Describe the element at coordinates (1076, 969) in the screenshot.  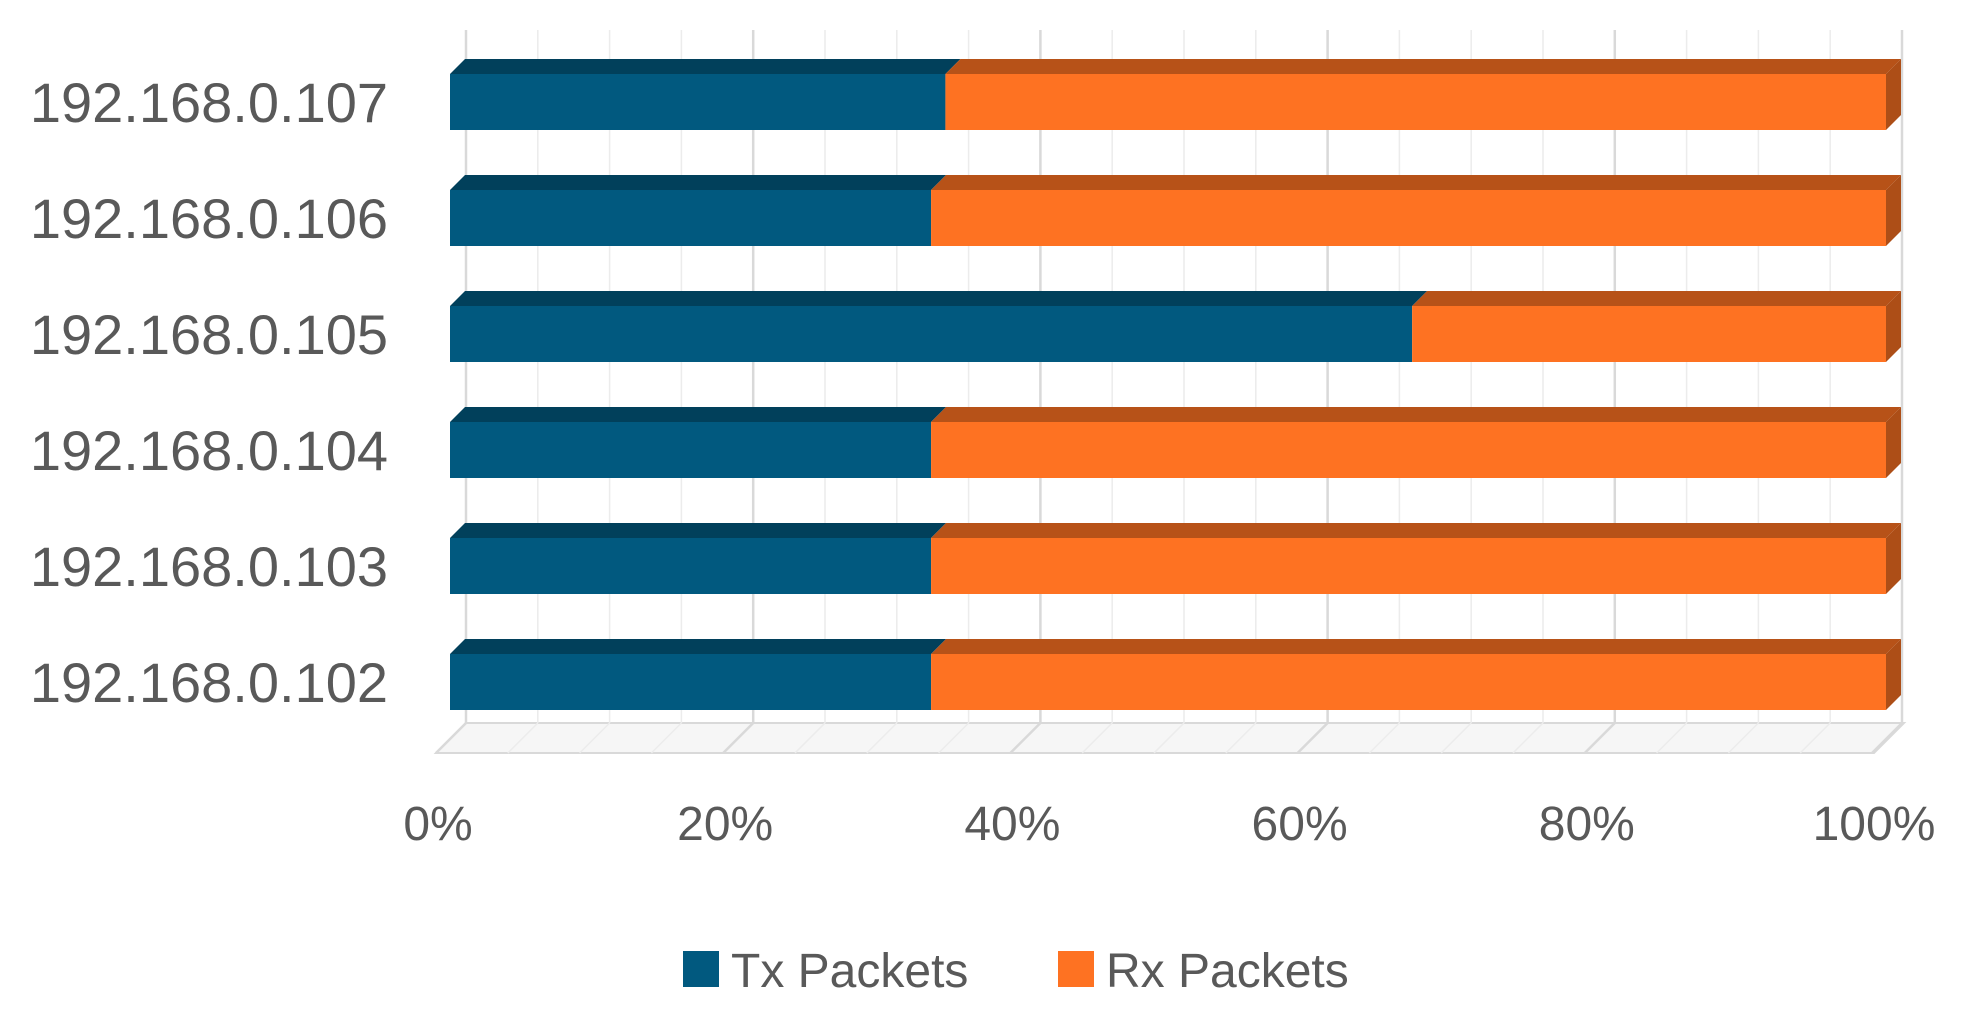
I see `legend-swatch-rx` at that location.